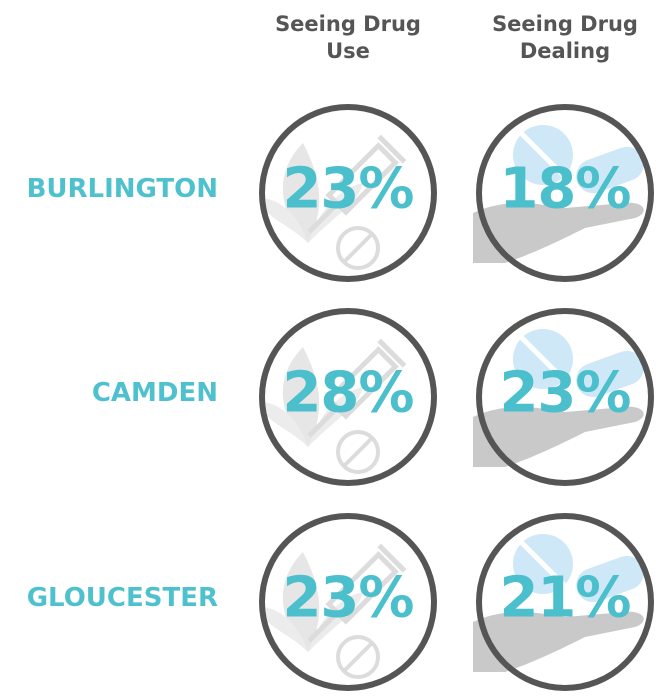 This screenshot has width=656, height=696. Describe the element at coordinates (348, 393) in the screenshot. I see `percent-value: 28%` at that location.